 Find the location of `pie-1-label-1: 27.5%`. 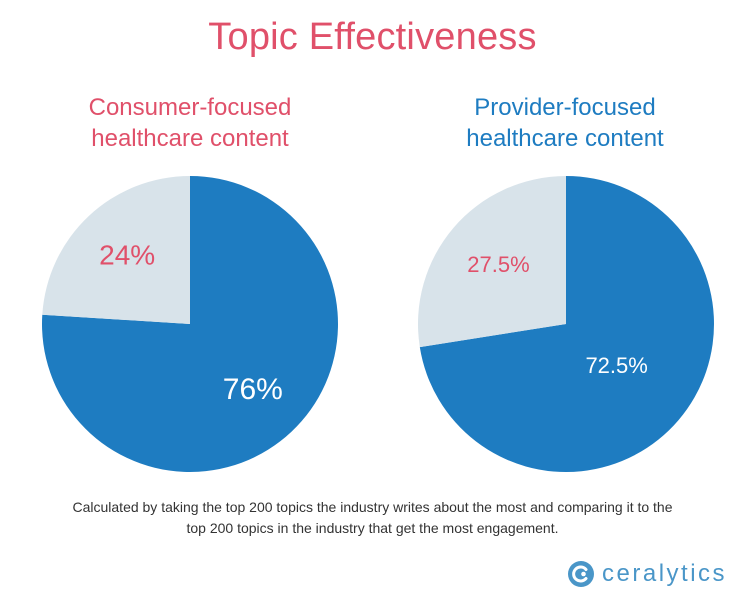

pie-1-label-1: 27.5% is located at coordinates (498, 264).